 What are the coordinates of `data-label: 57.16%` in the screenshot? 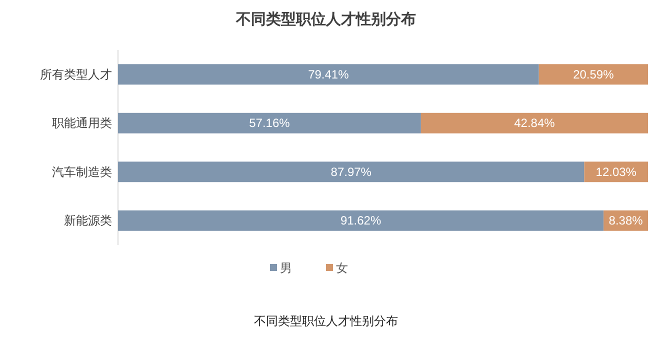 It's located at (269, 123).